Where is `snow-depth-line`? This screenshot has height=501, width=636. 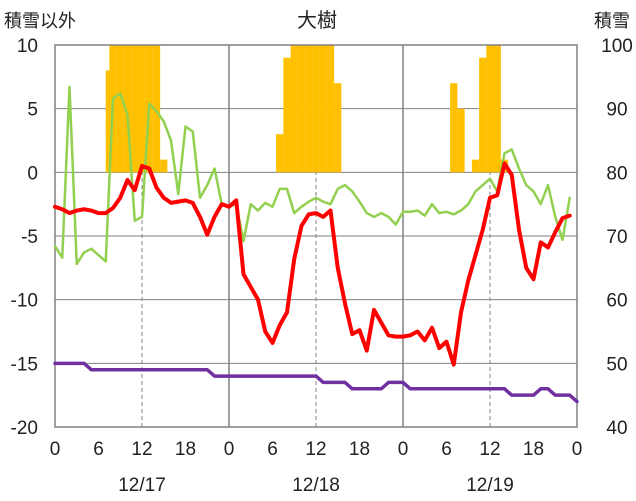
snow-depth-line is located at coordinates (316, 382).